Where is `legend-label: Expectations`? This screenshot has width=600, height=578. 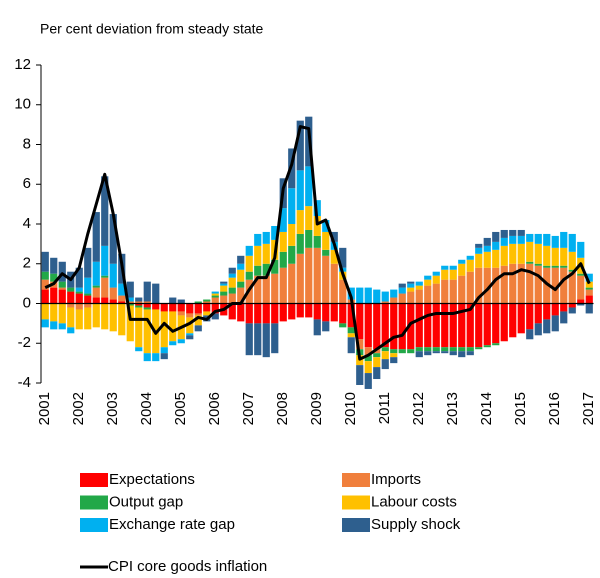 legend-label: Expectations is located at coordinates (152, 479).